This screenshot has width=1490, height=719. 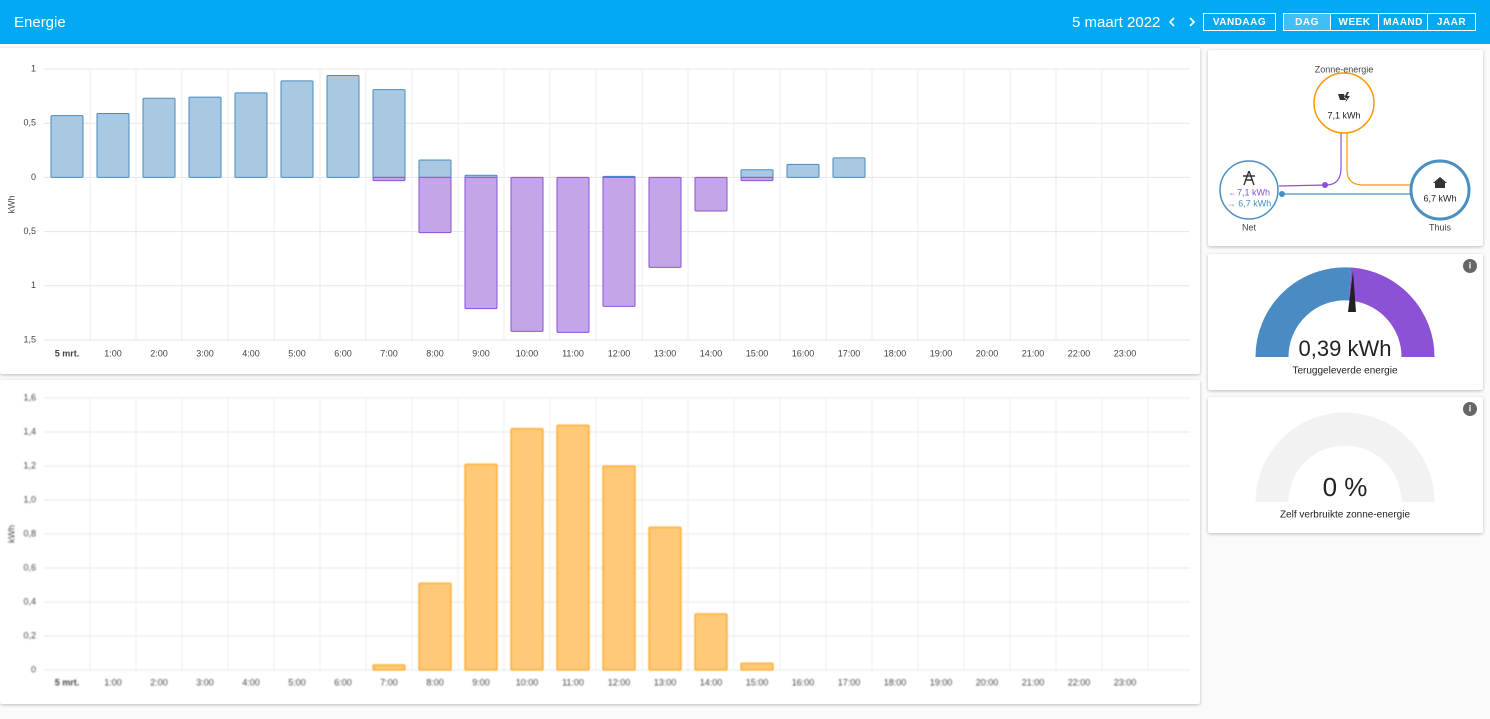 I want to click on y-tick-label: 0,2, so click(x=29, y=635).